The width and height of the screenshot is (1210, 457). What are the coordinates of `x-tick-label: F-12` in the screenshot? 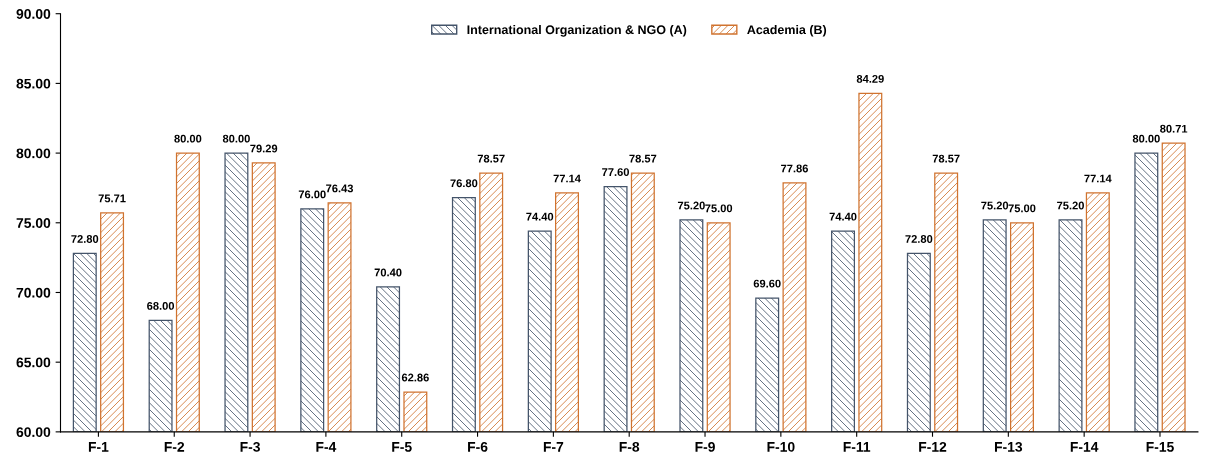 It's located at (933, 446).